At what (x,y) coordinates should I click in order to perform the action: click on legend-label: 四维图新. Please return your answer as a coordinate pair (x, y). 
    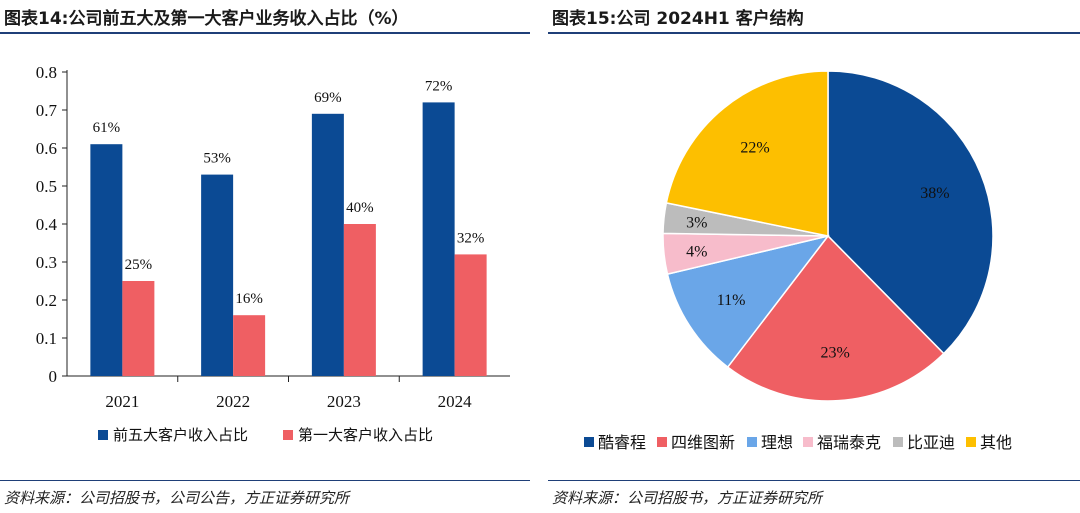
    Looking at the image, I should click on (703, 442).